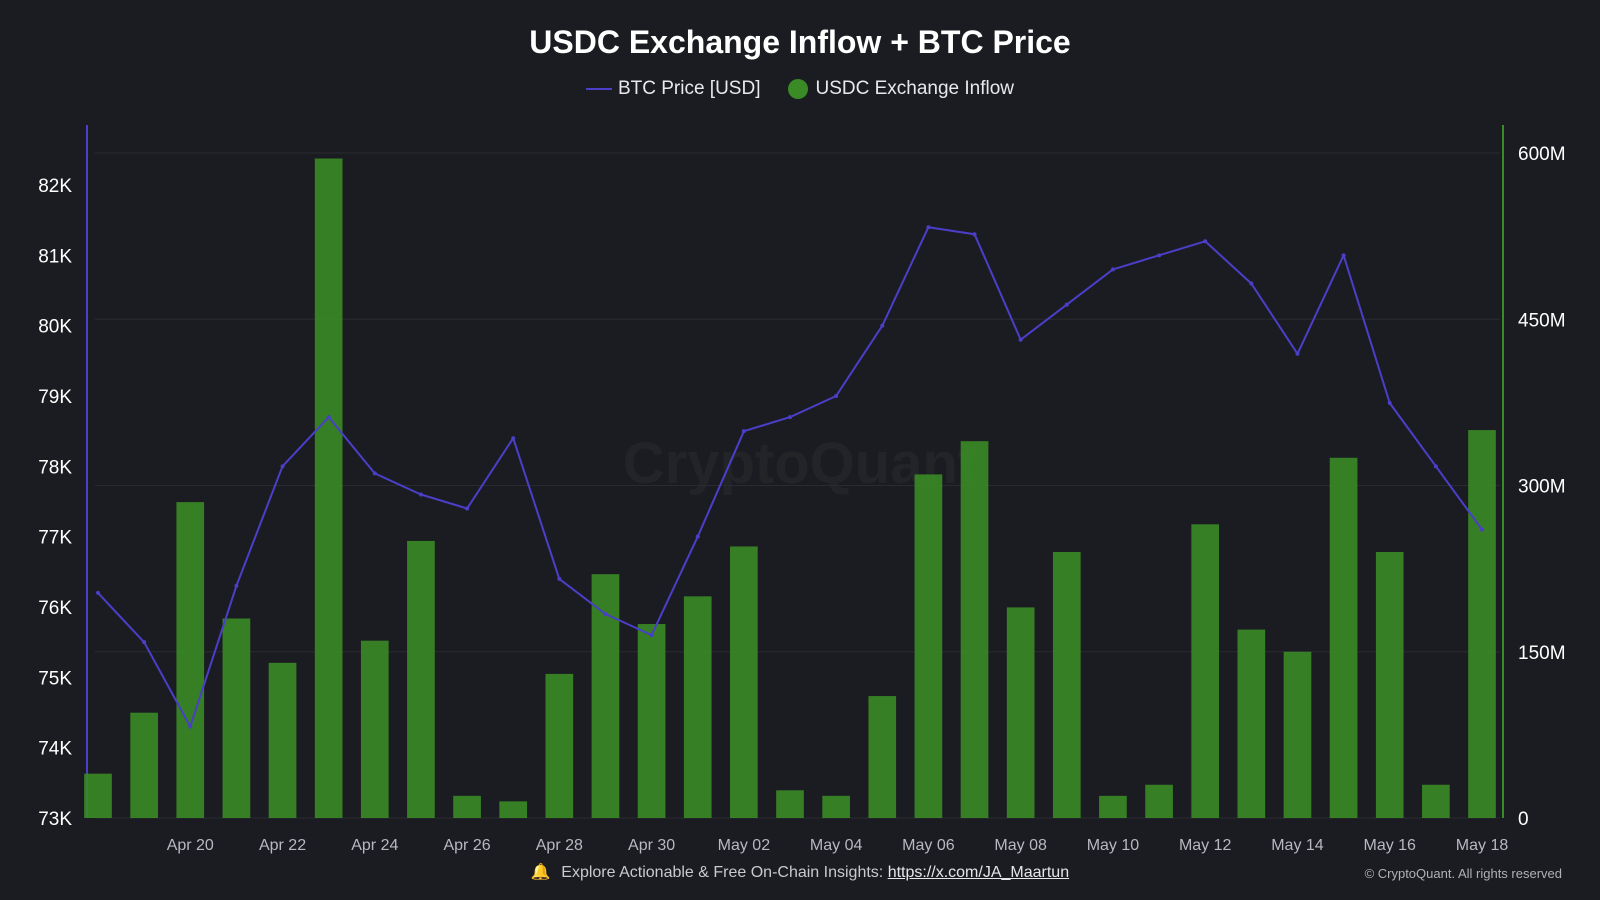  What do you see at coordinates (55, 256) in the screenshot?
I see `y-left-tick-label: 81K` at bounding box center [55, 256].